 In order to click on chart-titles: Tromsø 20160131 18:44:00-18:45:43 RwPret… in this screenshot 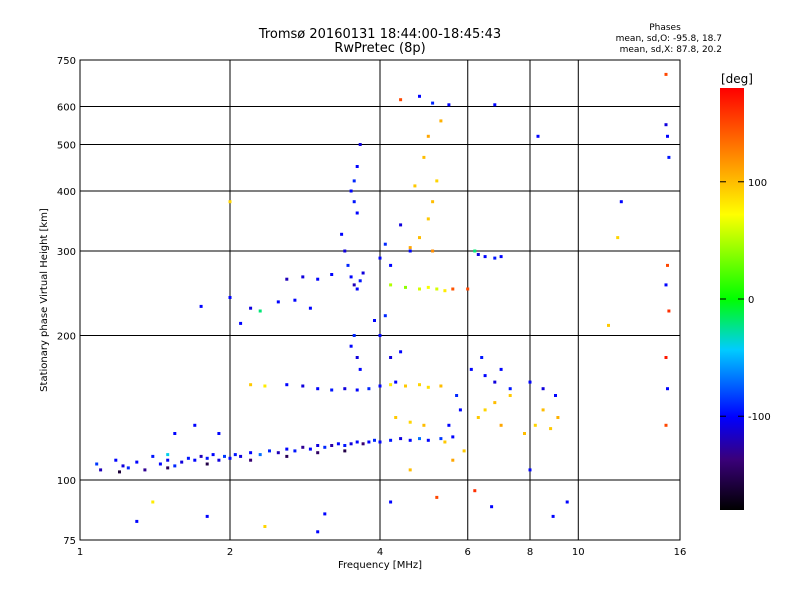, I will do `click(379, 41)`.